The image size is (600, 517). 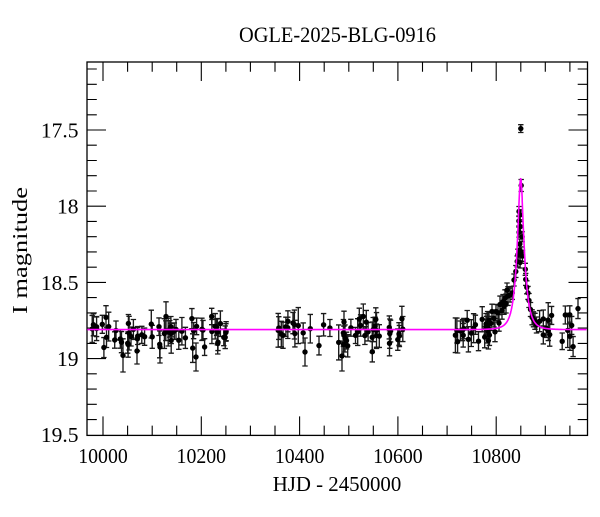 I want to click on svg-text: OGLE-2025-BLG-0916, so click(x=337, y=34).